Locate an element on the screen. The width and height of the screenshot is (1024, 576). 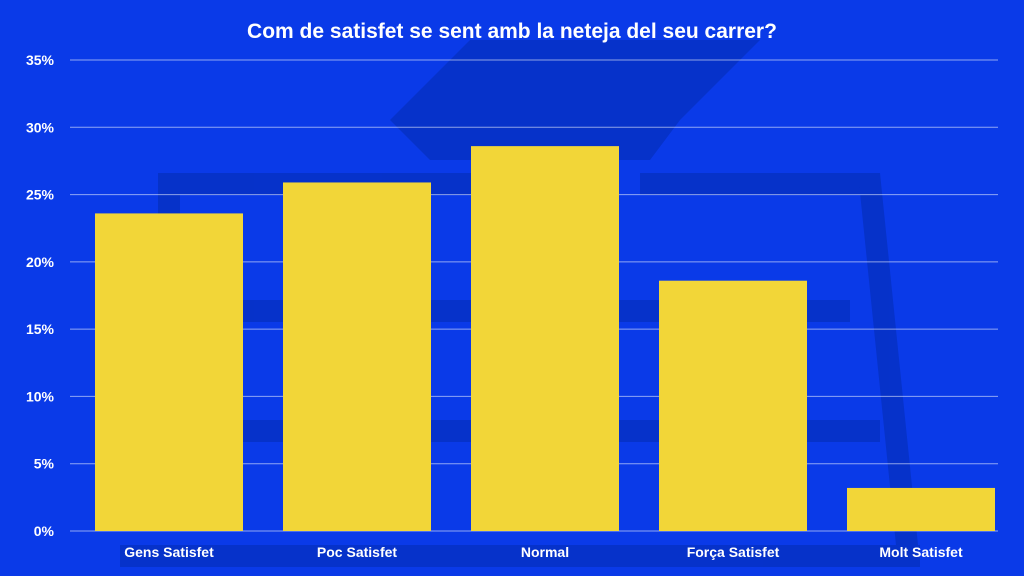
x-category-label: Gens Satisfet is located at coordinates (169, 552).